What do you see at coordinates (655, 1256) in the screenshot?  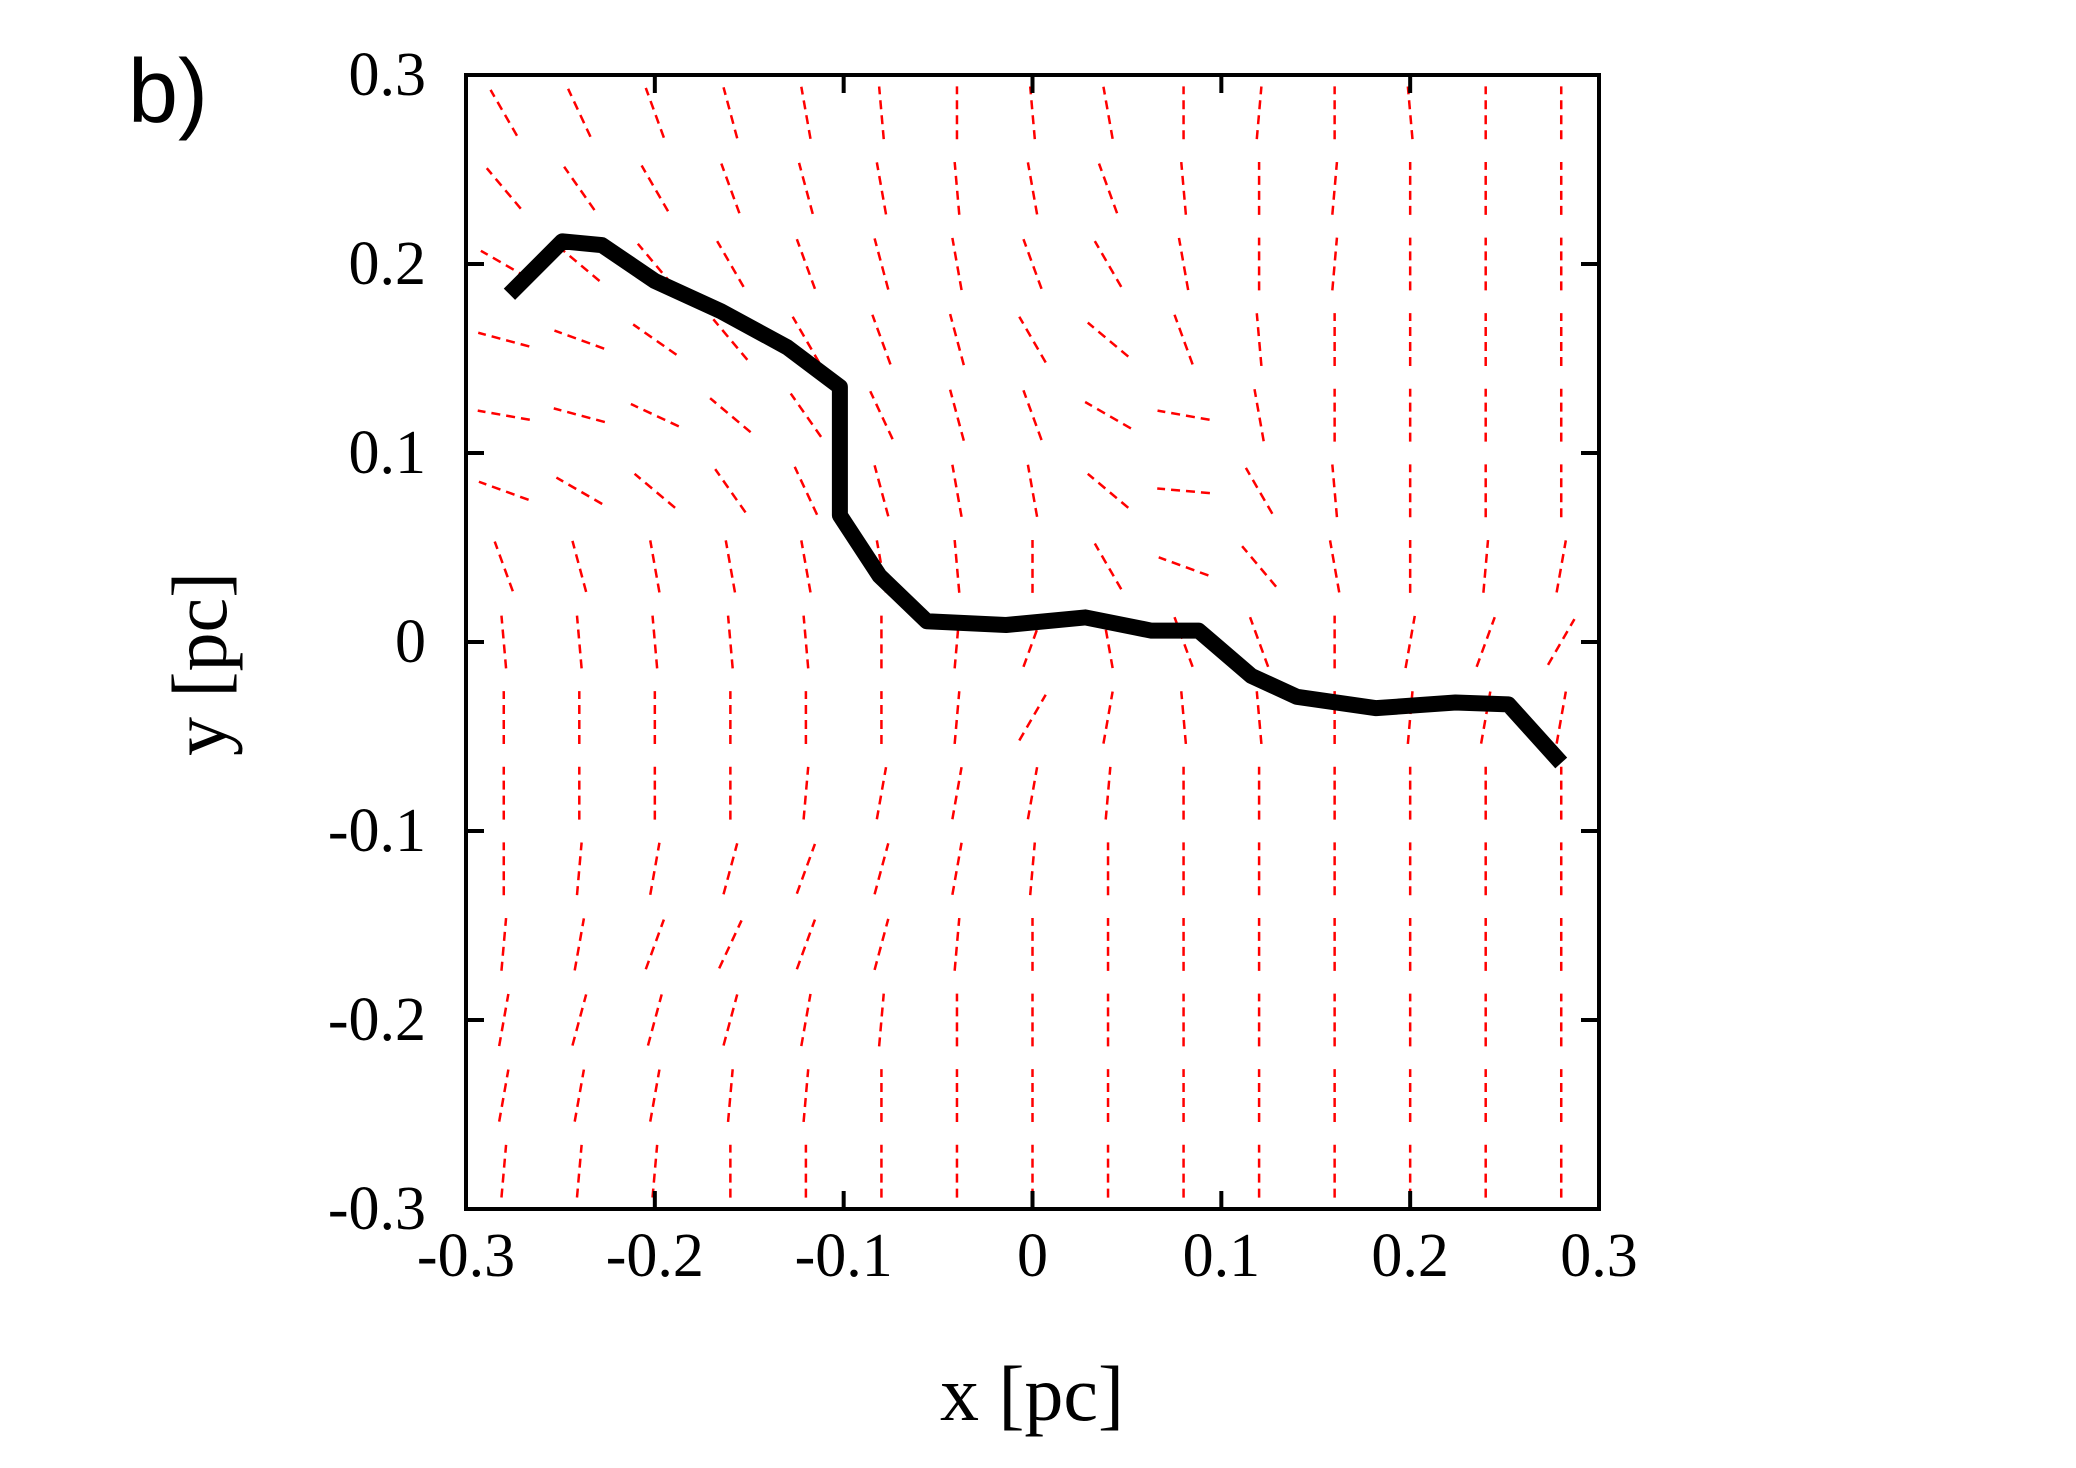 I see `x-tick-label: -0.2` at bounding box center [655, 1256].